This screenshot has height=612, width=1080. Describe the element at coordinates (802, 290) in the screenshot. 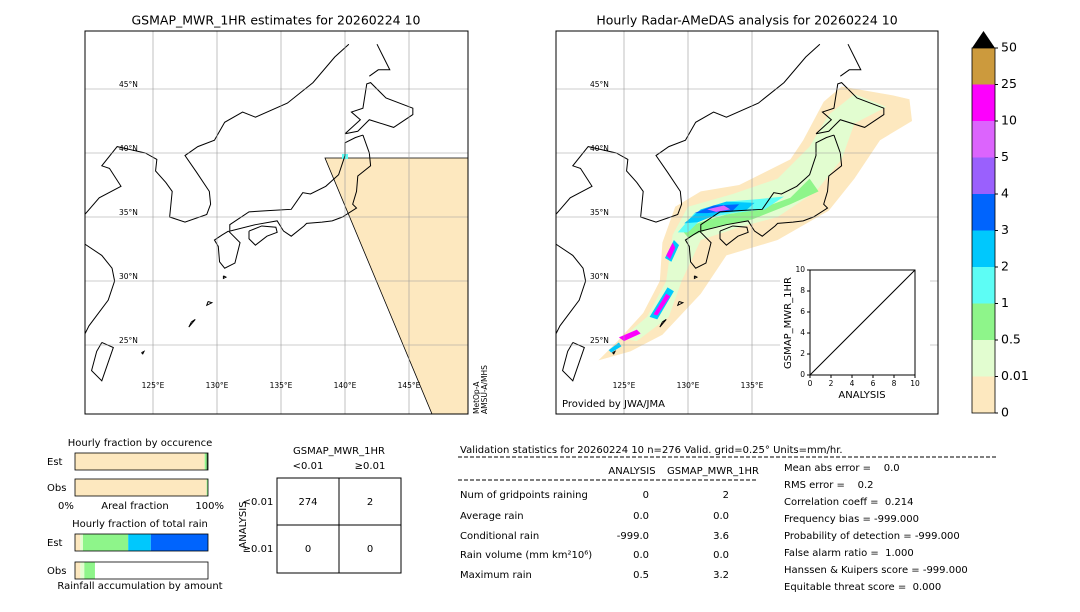

I see `y-tick-label: 8` at that location.